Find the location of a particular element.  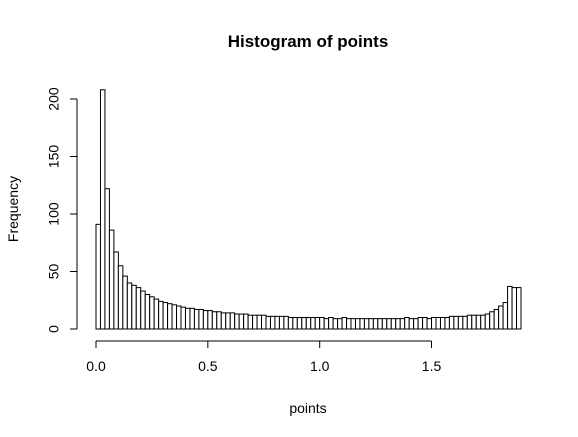

x-tick-label: 0.0 is located at coordinates (96, 366).